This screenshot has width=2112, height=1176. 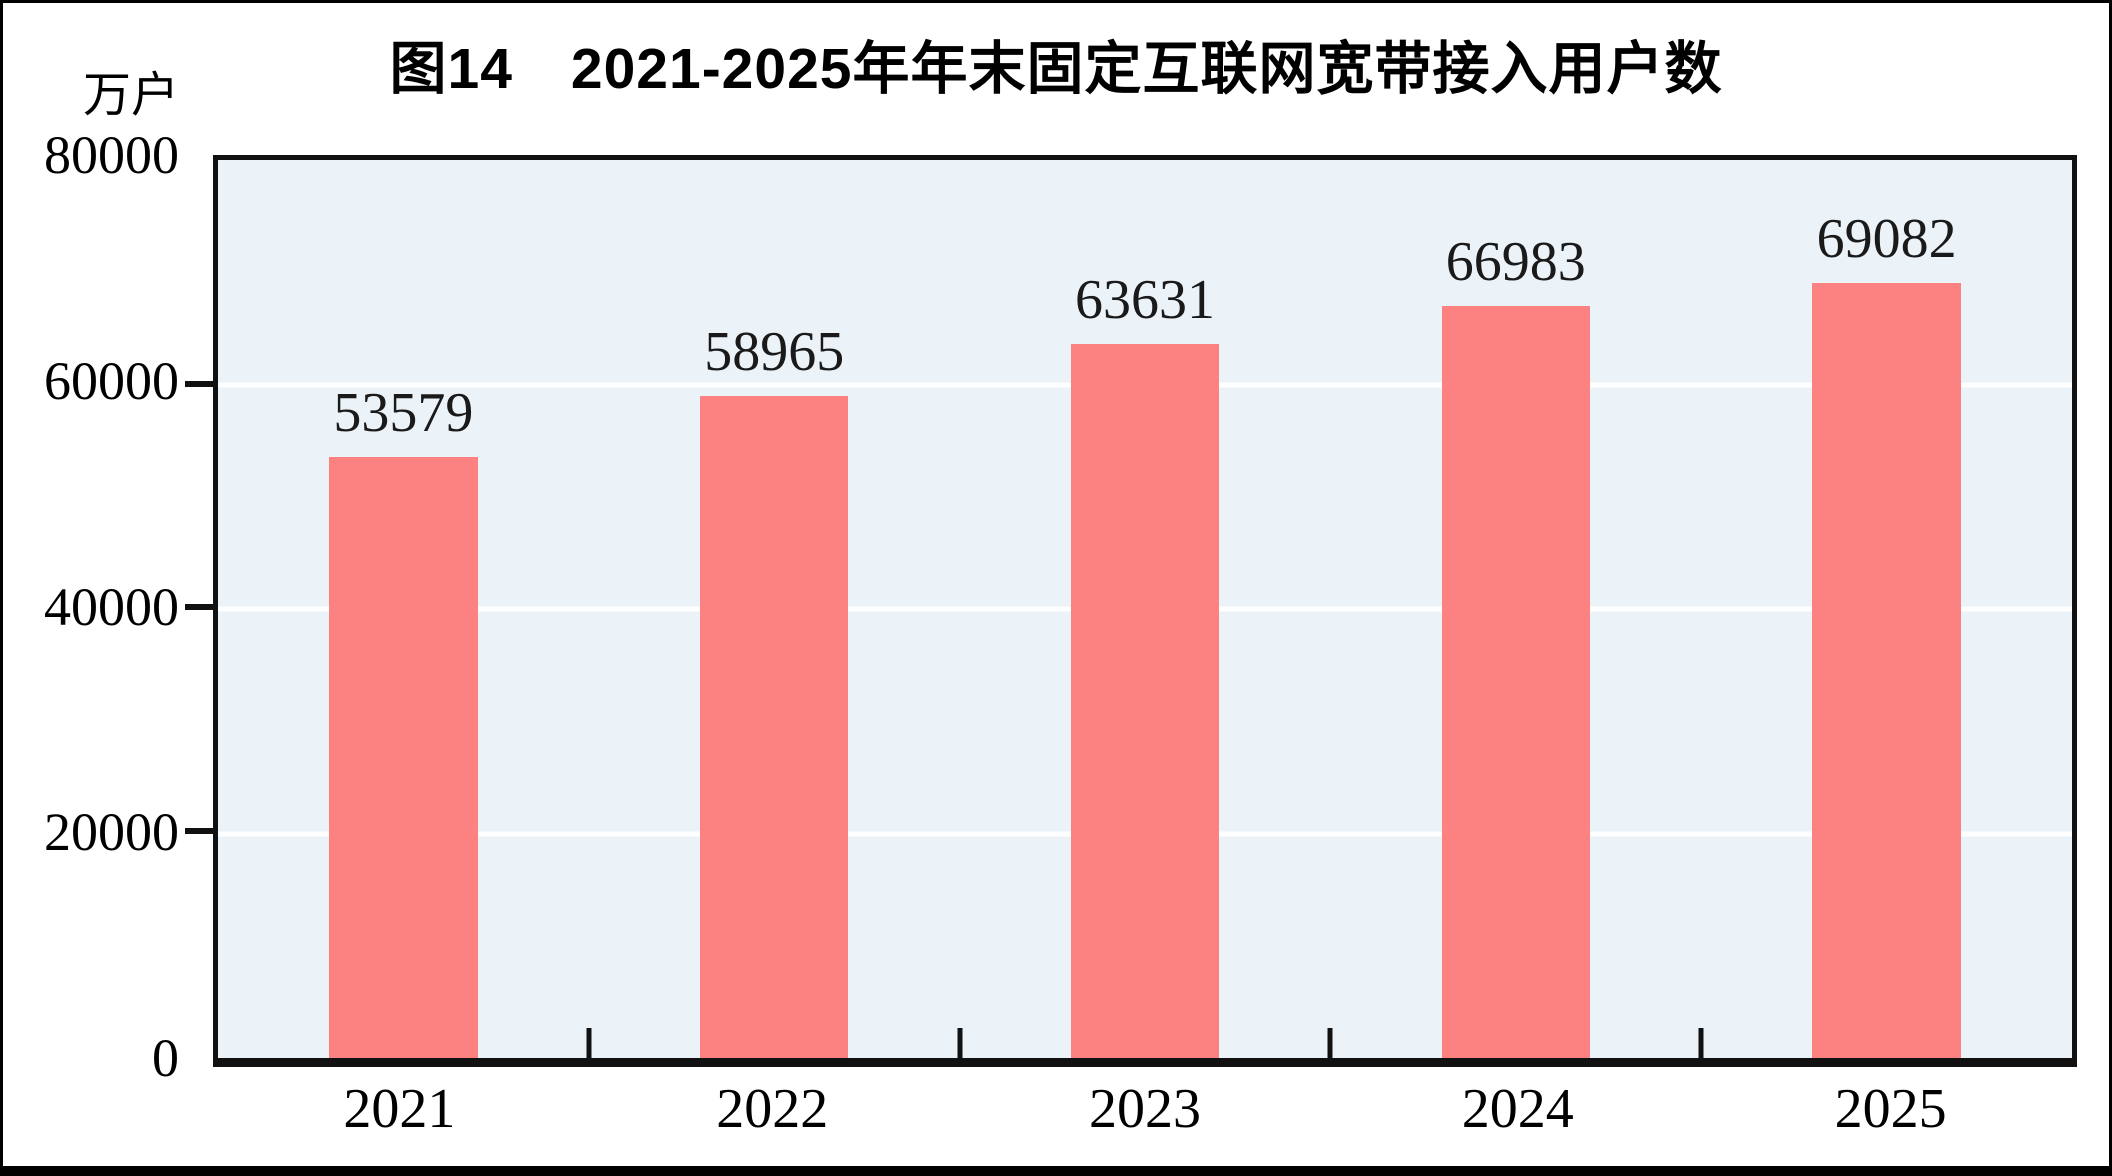 What do you see at coordinates (111, 380) in the screenshot?
I see `y-tick-label-60000: 60000` at bounding box center [111, 380].